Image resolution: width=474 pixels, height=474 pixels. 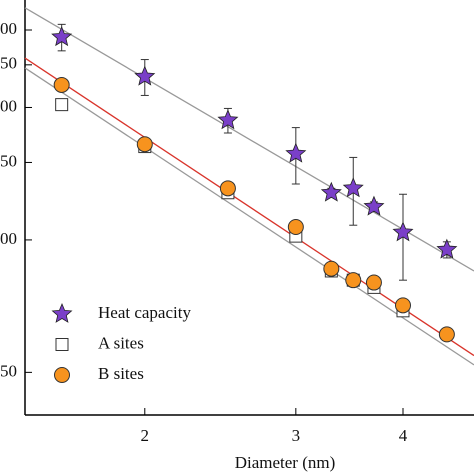 I want to click on legend-label: A sites, so click(x=121, y=342).